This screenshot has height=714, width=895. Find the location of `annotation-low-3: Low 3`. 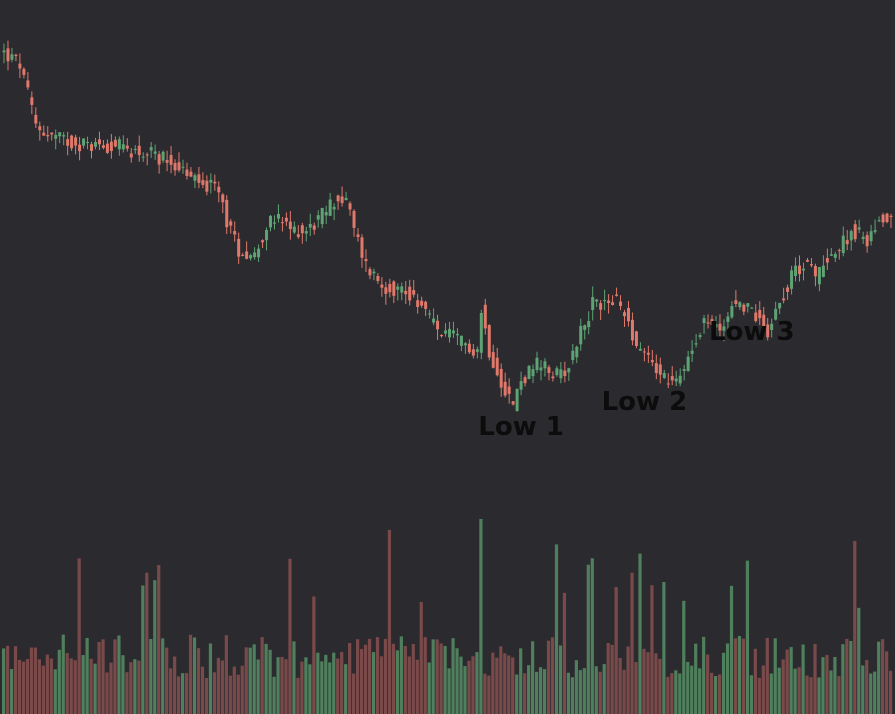

annotation-low-3: Low 3 is located at coordinates (752, 332).